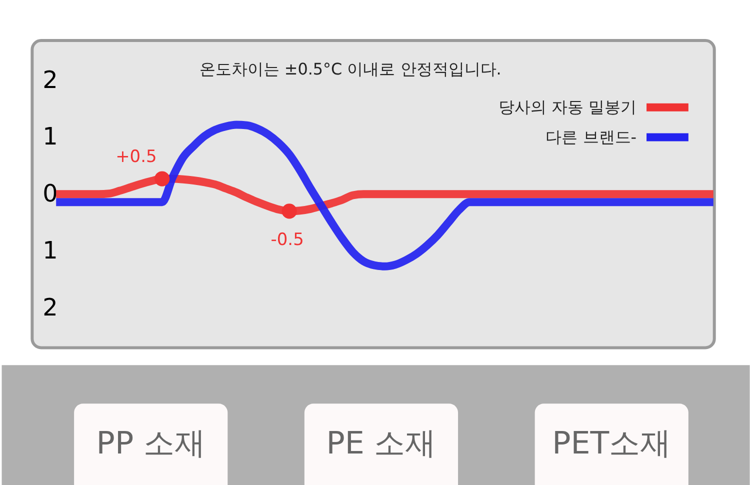 This screenshot has height=485, width=750. Describe the element at coordinates (567, 106) in the screenshot. I see `legend-label: 당사의 자동 밀봉기` at that location.